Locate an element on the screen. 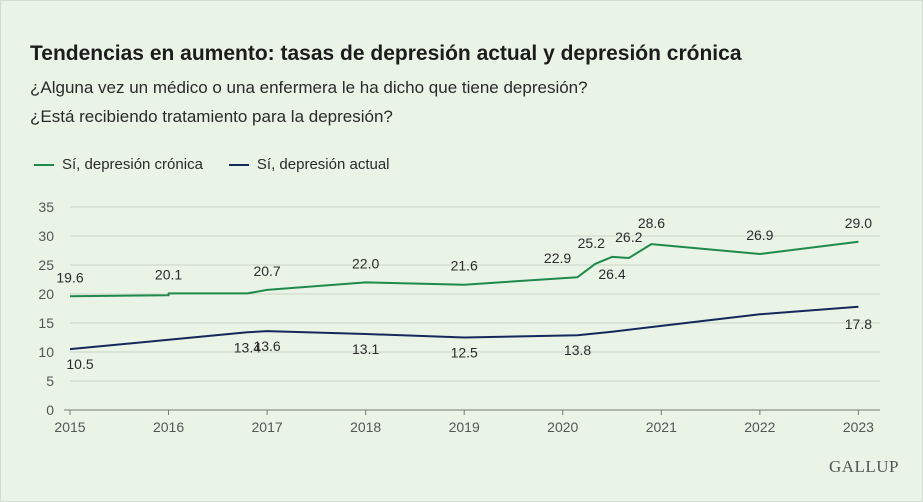 This screenshot has width=923, height=502. x-tick-label-2015: 2015 is located at coordinates (69, 427).